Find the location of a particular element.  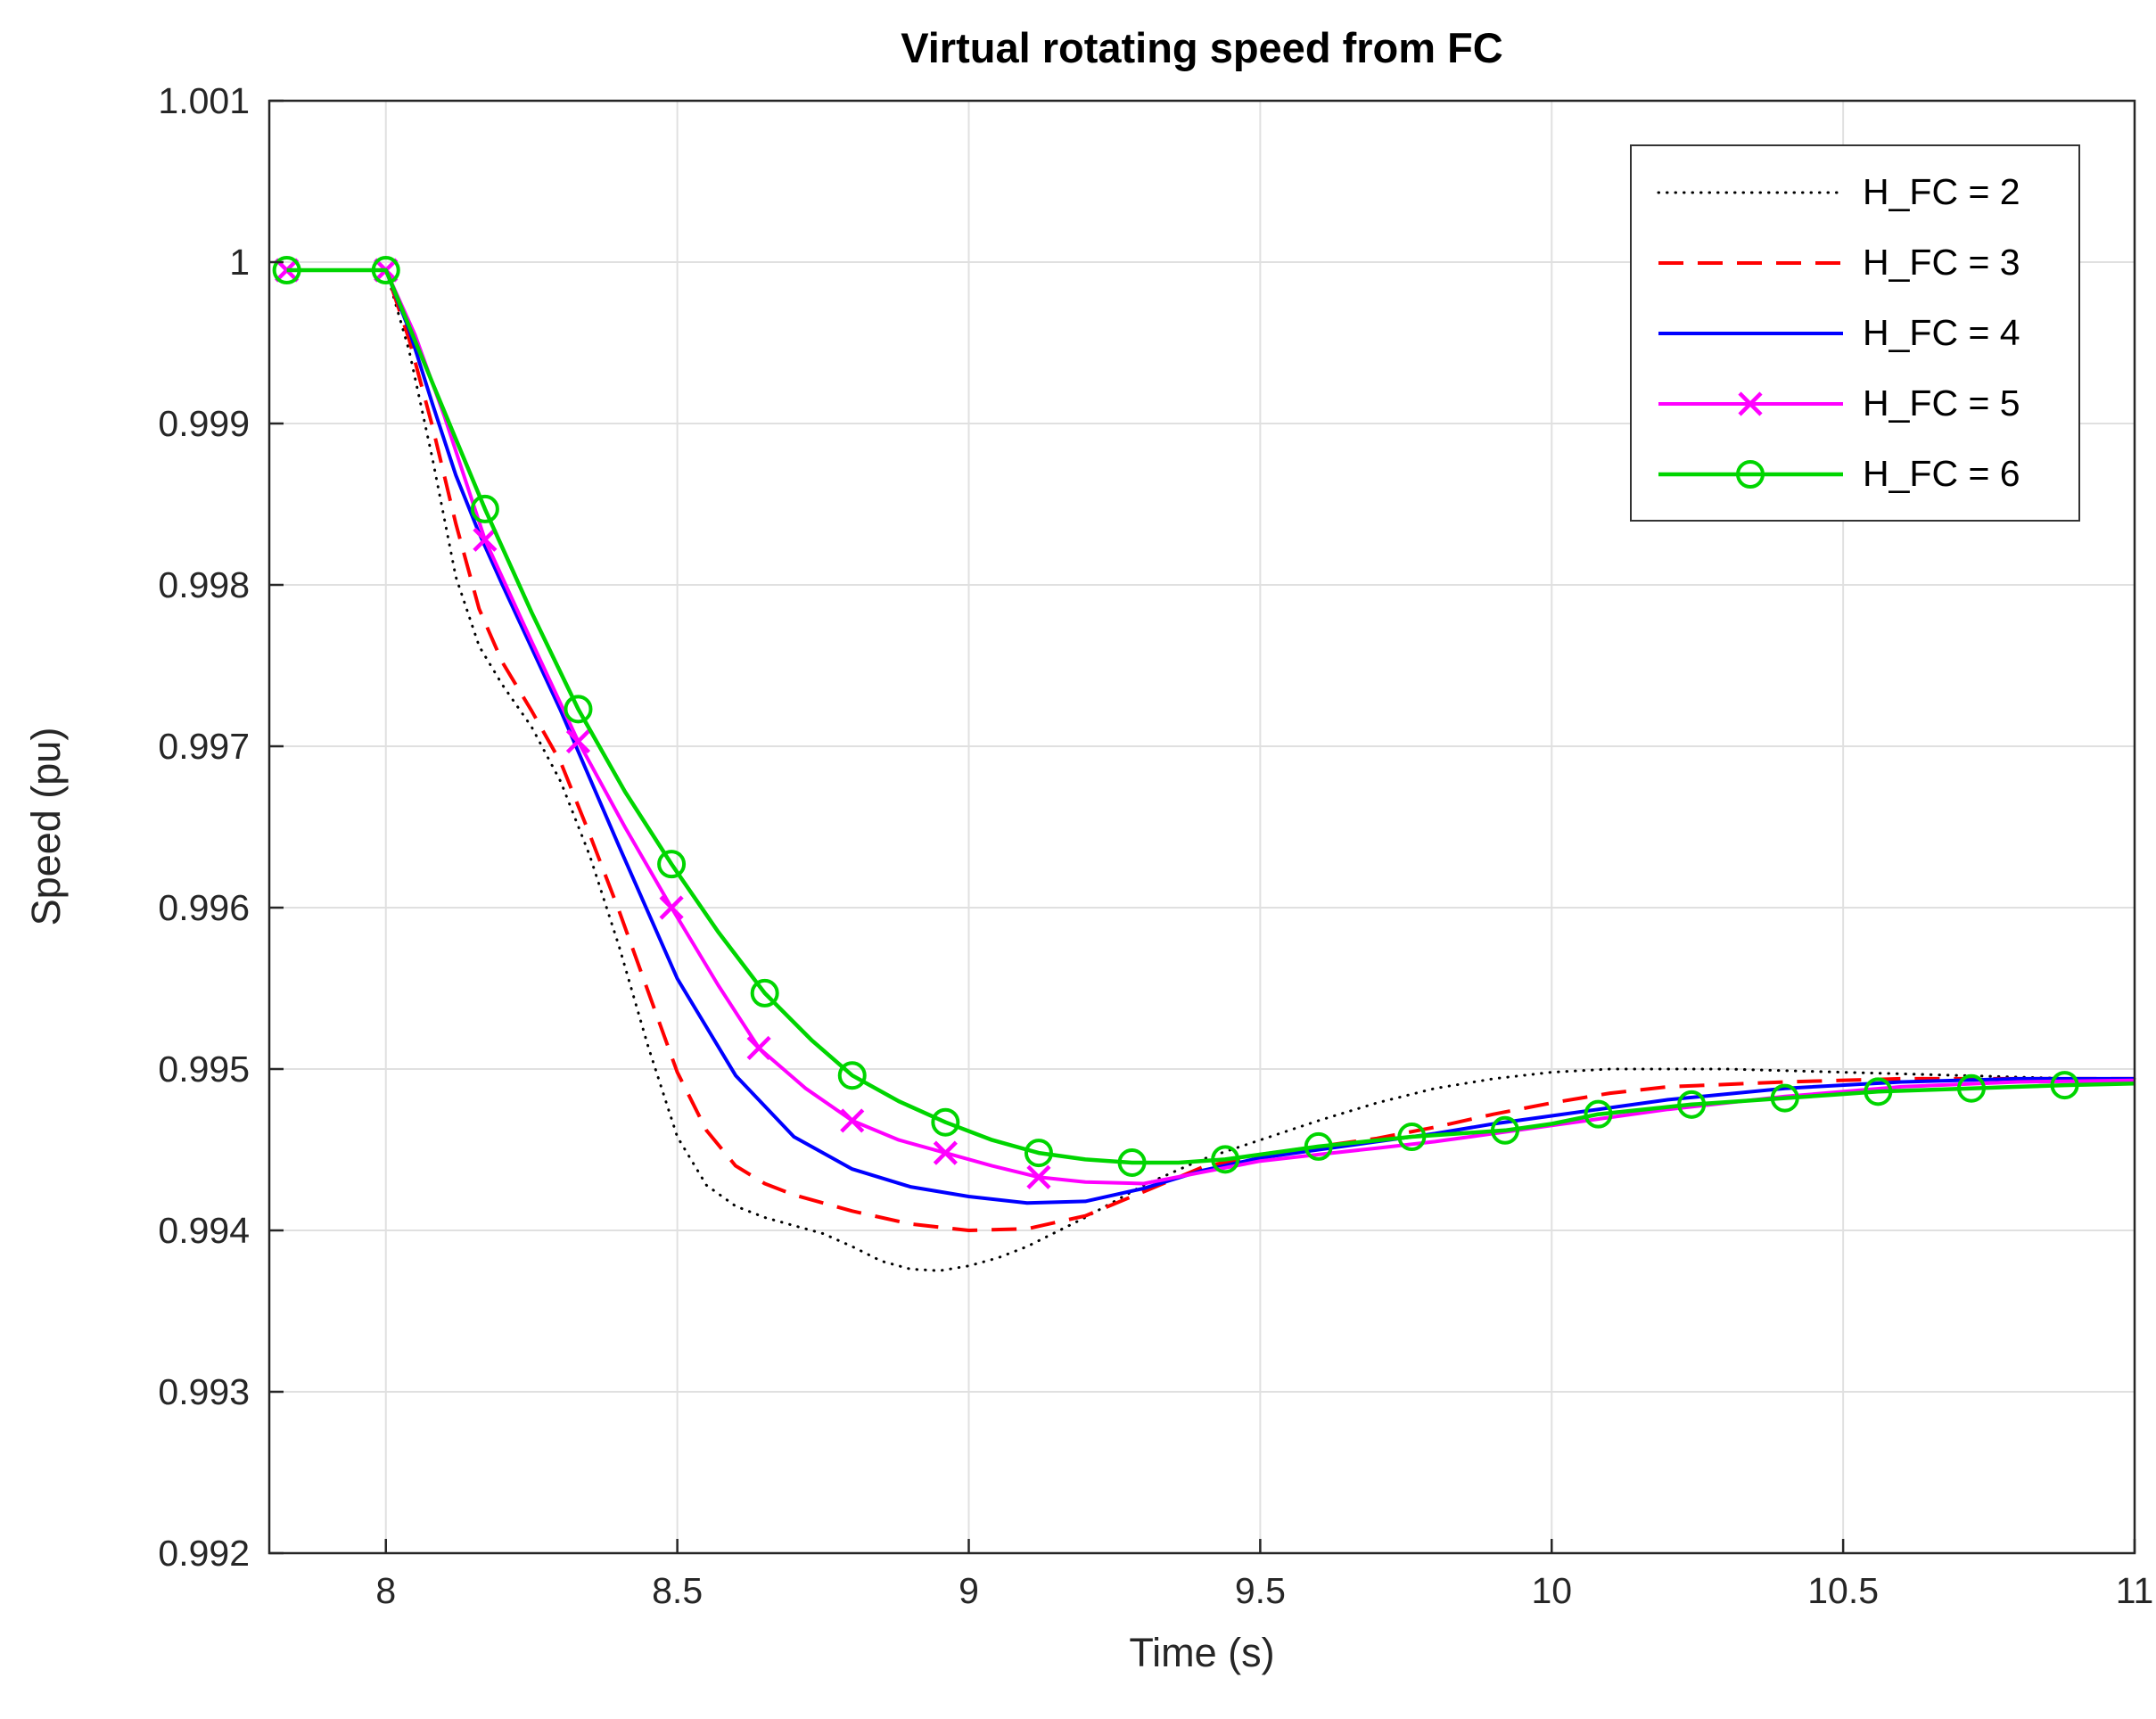

legend-entry-hfc-5: H_FC = 5 is located at coordinates (1866, 403).